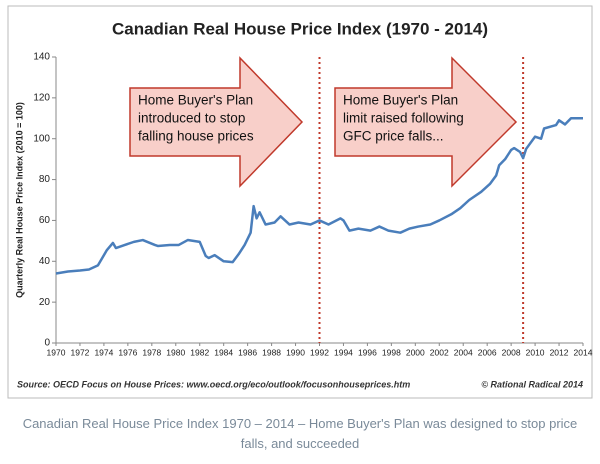 The height and width of the screenshot is (464, 600). I want to click on x-tick-label: 1974, so click(103, 352).